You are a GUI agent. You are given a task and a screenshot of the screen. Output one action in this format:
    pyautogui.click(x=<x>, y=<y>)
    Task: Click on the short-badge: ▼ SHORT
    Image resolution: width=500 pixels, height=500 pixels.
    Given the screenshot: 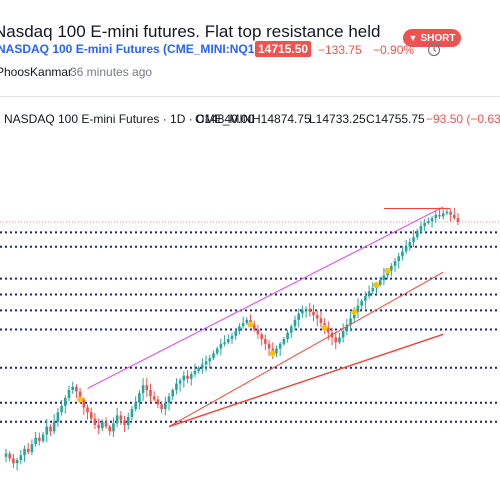 What is the action you would take?
    pyautogui.click(x=432, y=38)
    